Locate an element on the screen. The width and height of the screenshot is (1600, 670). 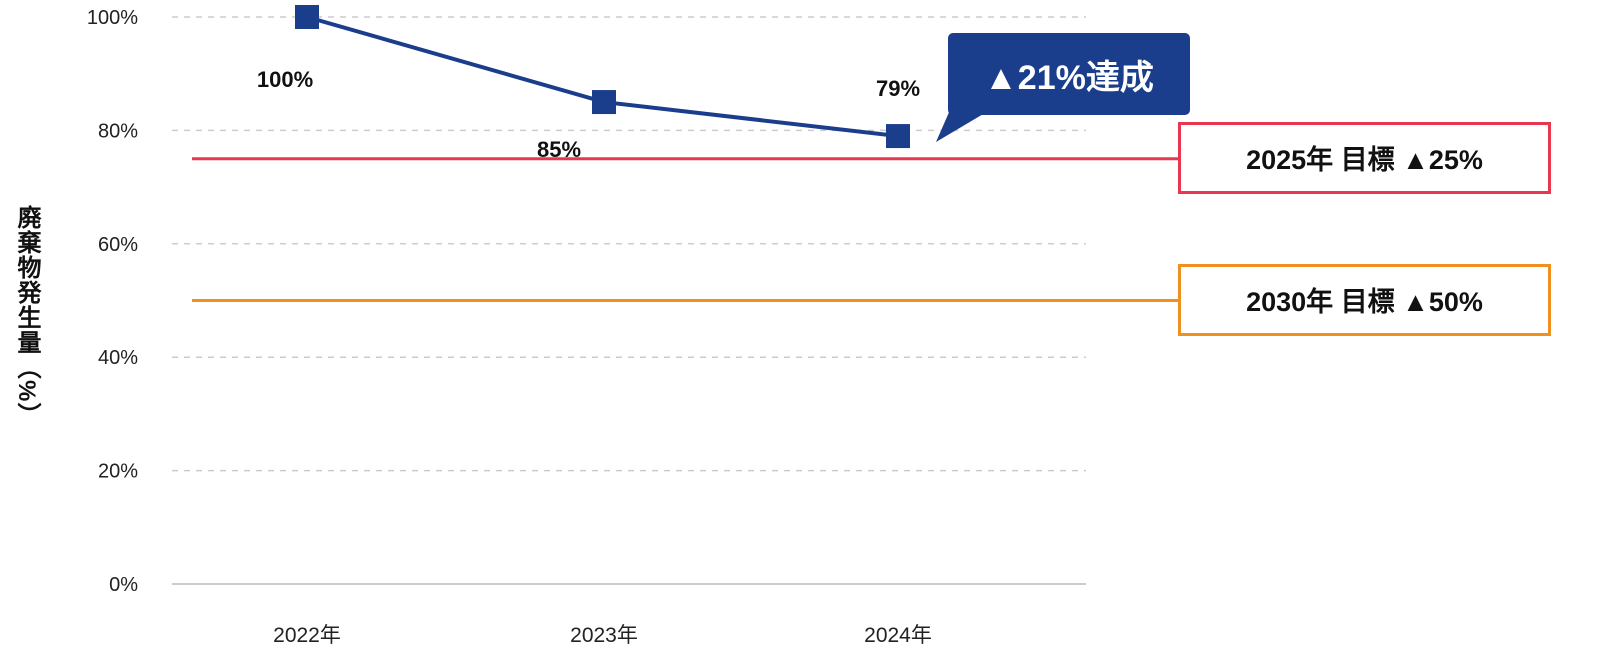
y-tick-label: 20% is located at coordinates (118, 472).